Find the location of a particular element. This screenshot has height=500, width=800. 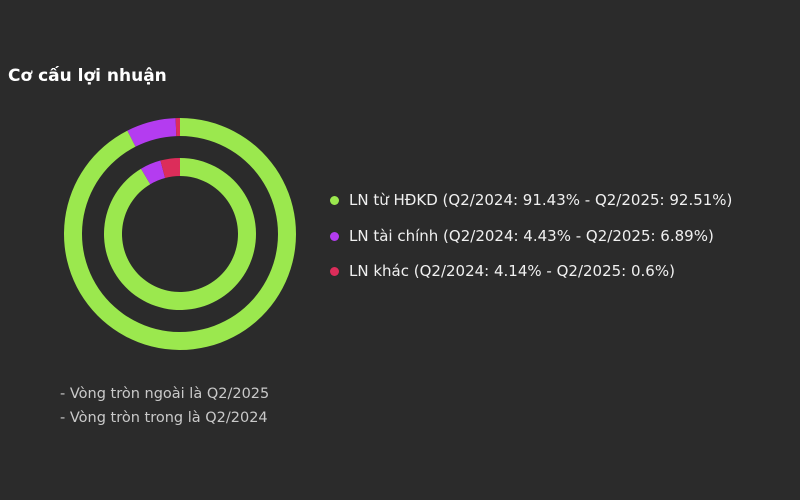

legend-label: LN khác (Q2/2024: 4.14% - Q2/2025: 0.6%) is located at coordinates (512, 271).